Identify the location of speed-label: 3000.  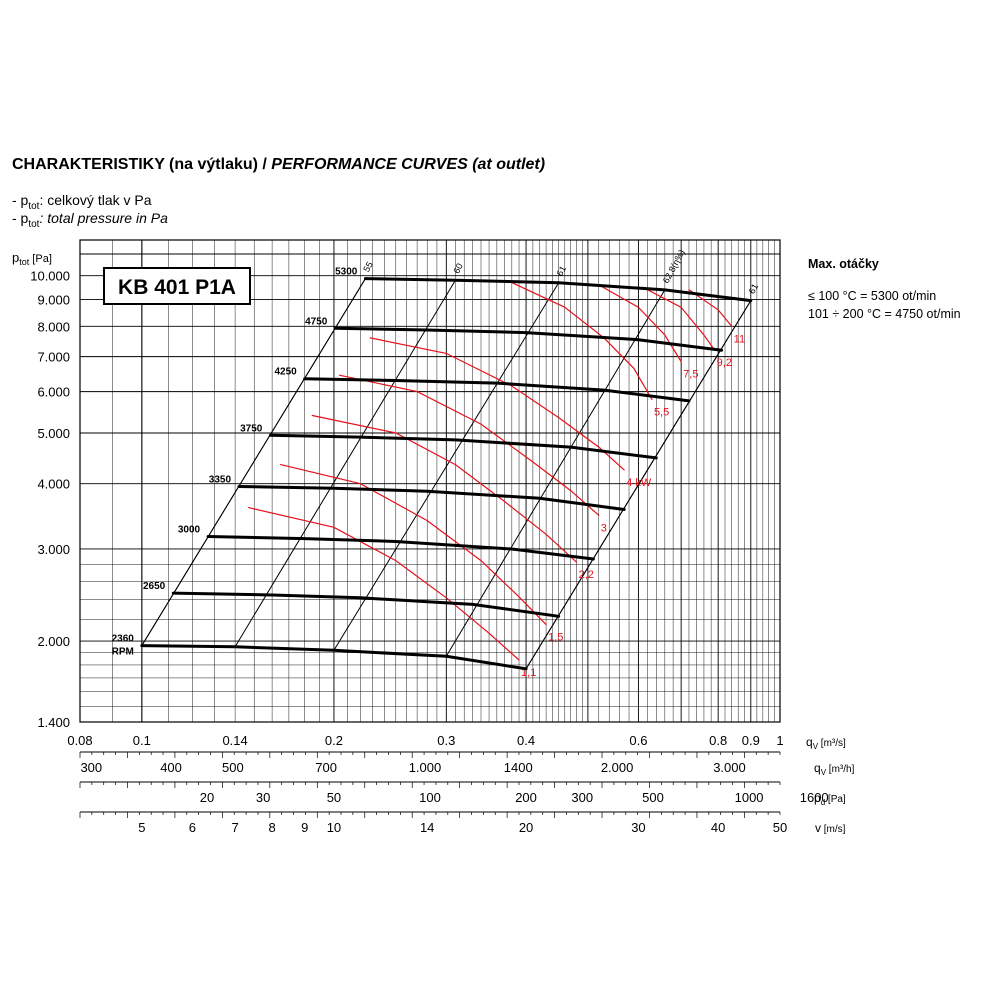
(189, 529).